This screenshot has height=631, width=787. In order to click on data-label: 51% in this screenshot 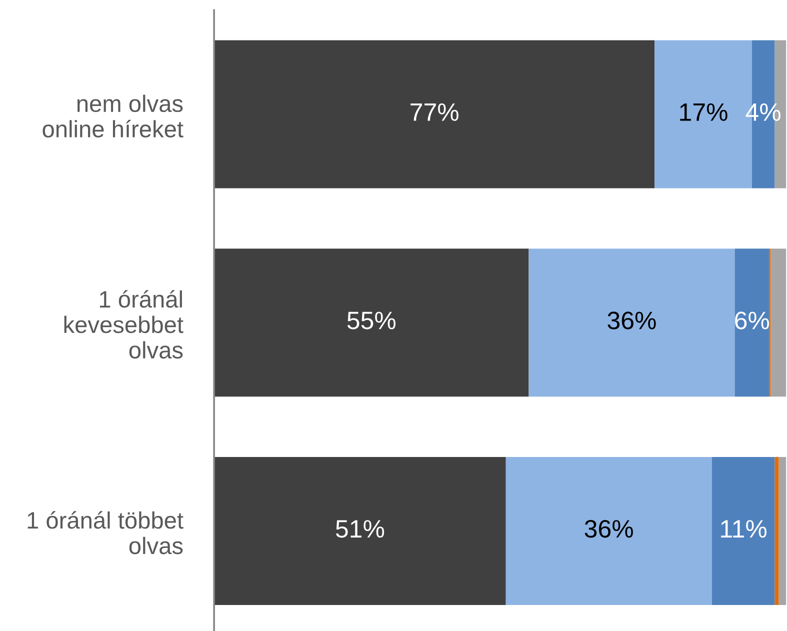, I will do `click(360, 529)`.